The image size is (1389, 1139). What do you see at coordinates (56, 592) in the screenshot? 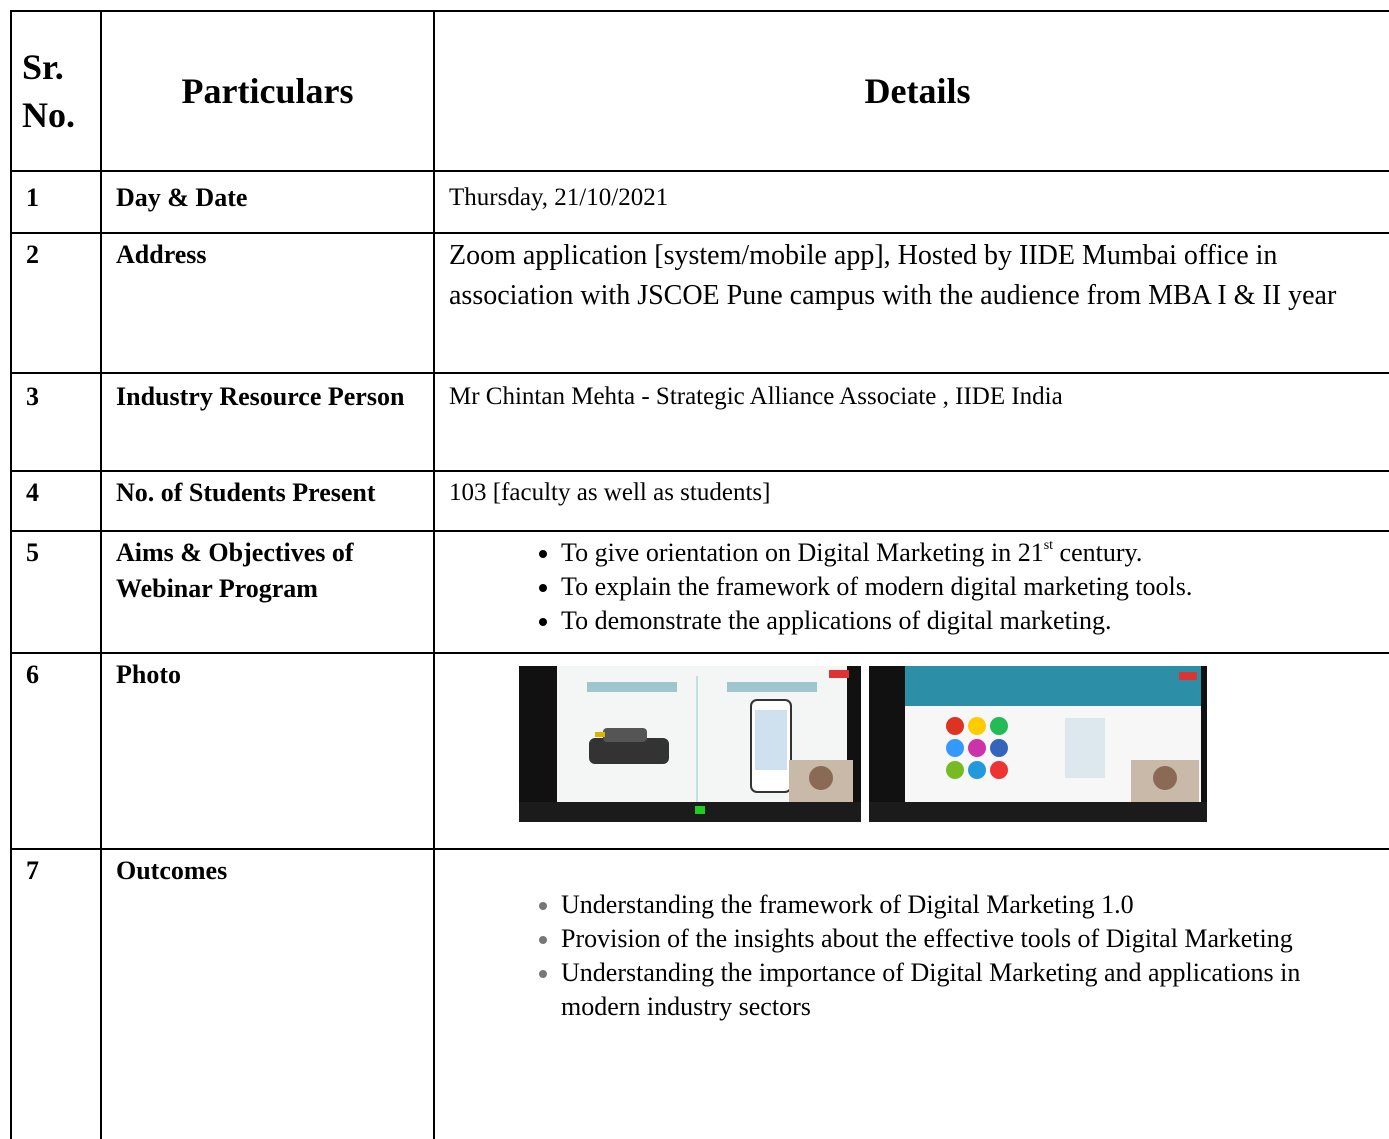
I see `cell: 5` at bounding box center [56, 592].